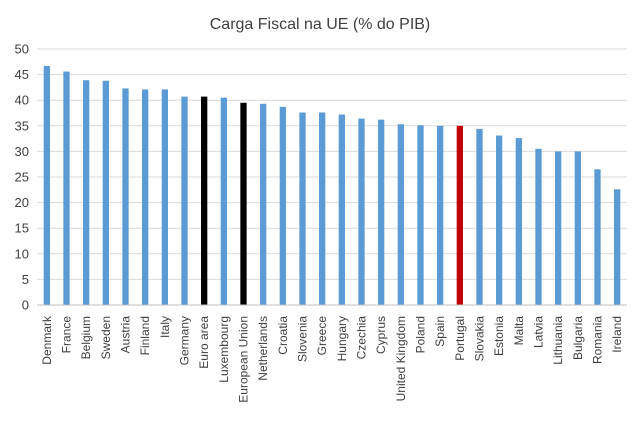 Image resolution: width=640 pixels, height=423 pixels. I want to click on chart-title: Carga Fiscal na UE (% do PIB), so click(320, 24).